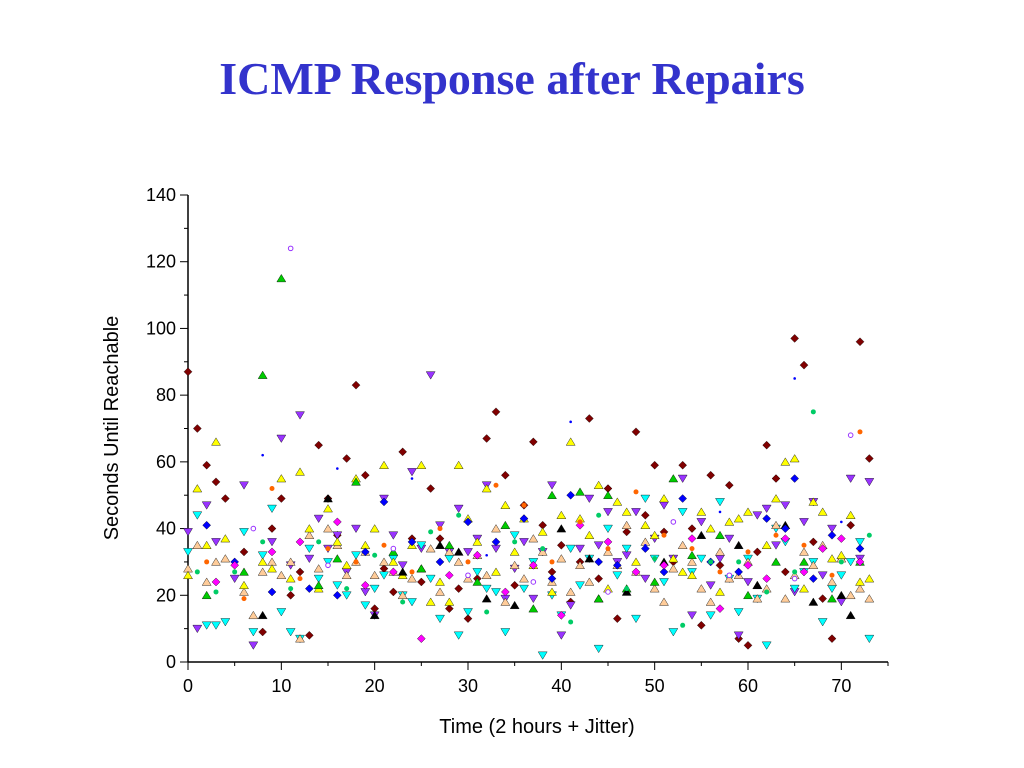 Image resolution: width=1024 pixels, height=768 pixels. I want to click on y-tick-label: 120, so click(161, 262).